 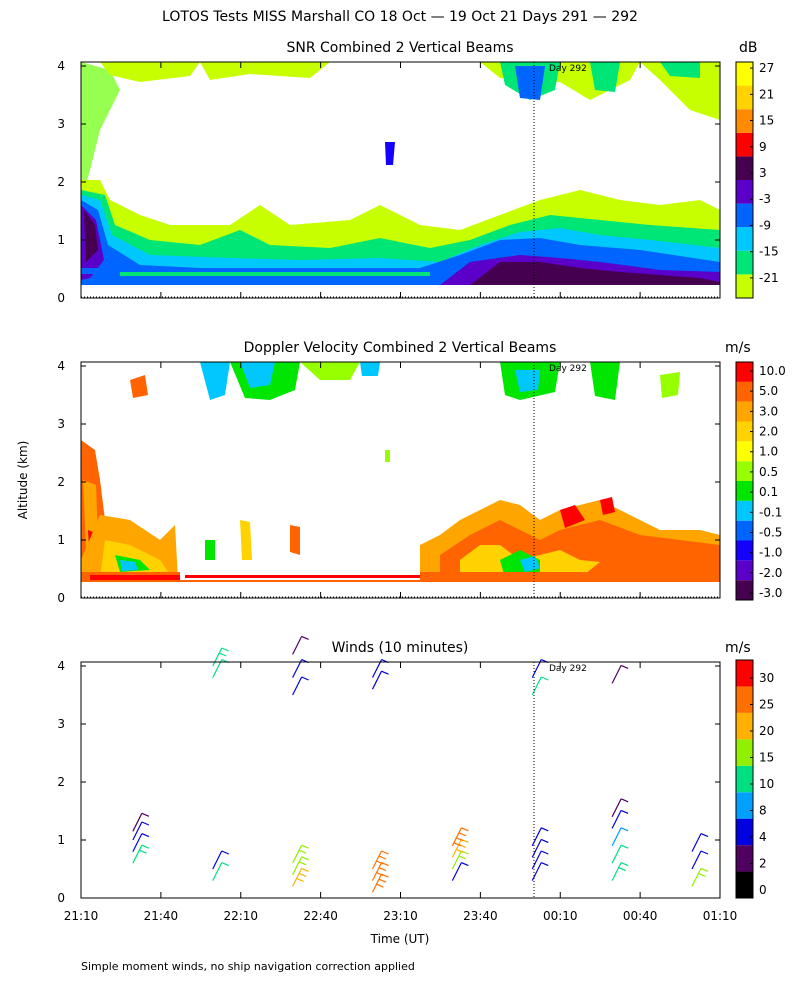 I want to click on x-tick-label: 23:10, so click(x=400, y=916).